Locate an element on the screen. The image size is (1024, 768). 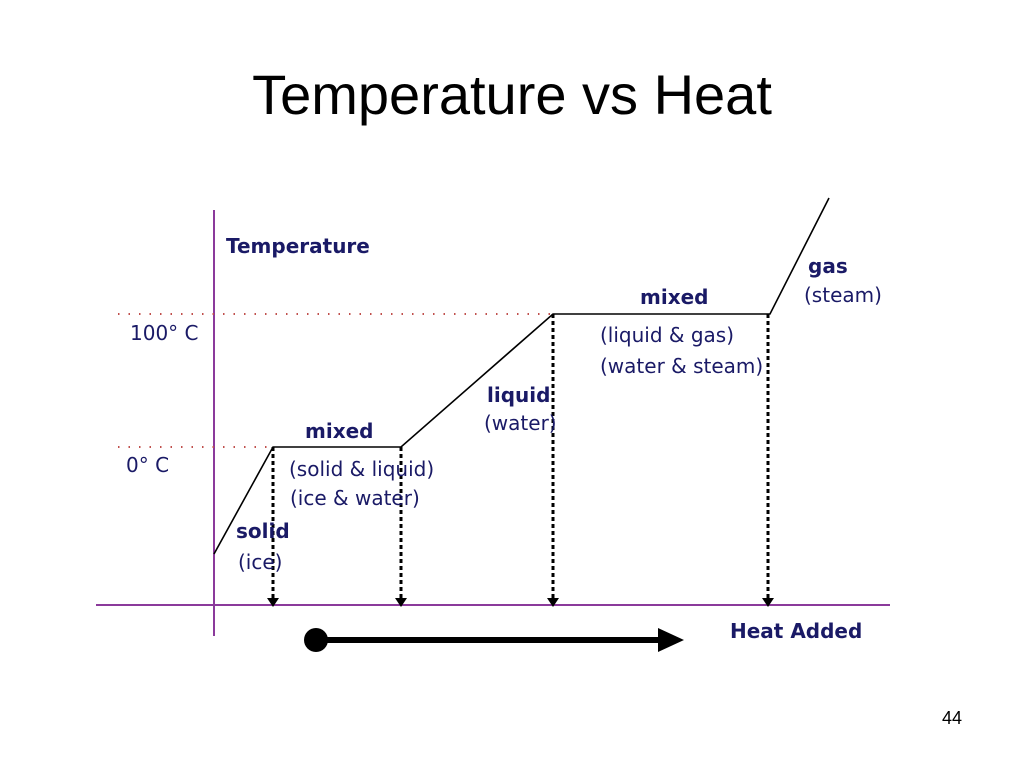
melting-phase-name: mixed is located at coordinates (339, 431).